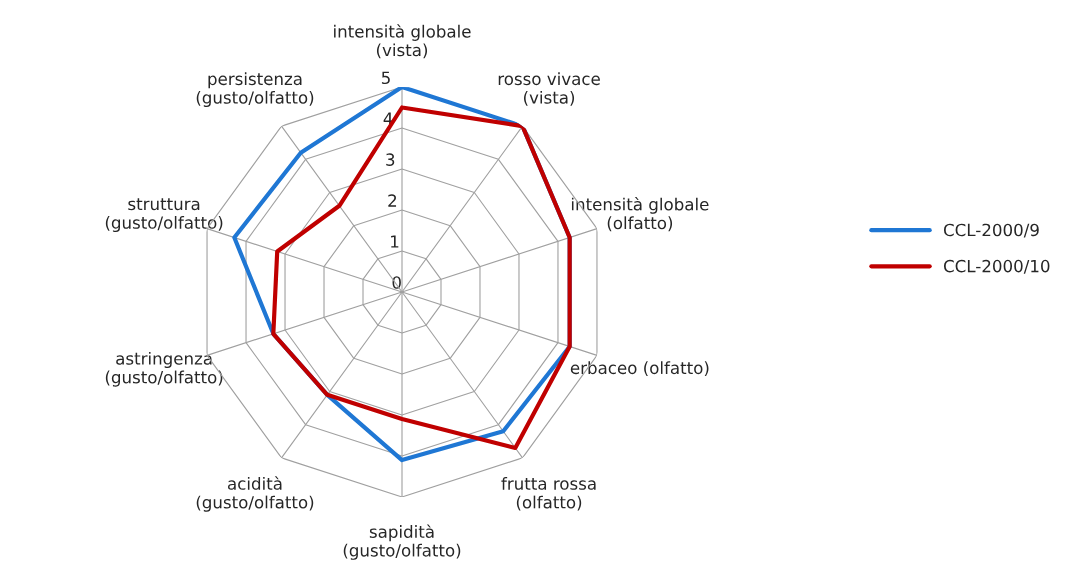  What do you see at coordinates (396, 282) in the screenshot?
I see `y-tick-label: 0` at bounding box center [396, 282].